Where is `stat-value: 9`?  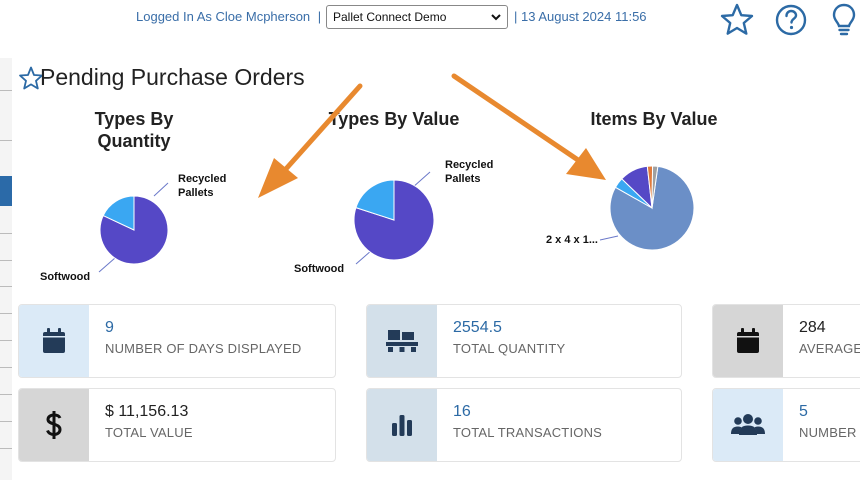 stat-value: 9 is located at coordinates (109, 327).